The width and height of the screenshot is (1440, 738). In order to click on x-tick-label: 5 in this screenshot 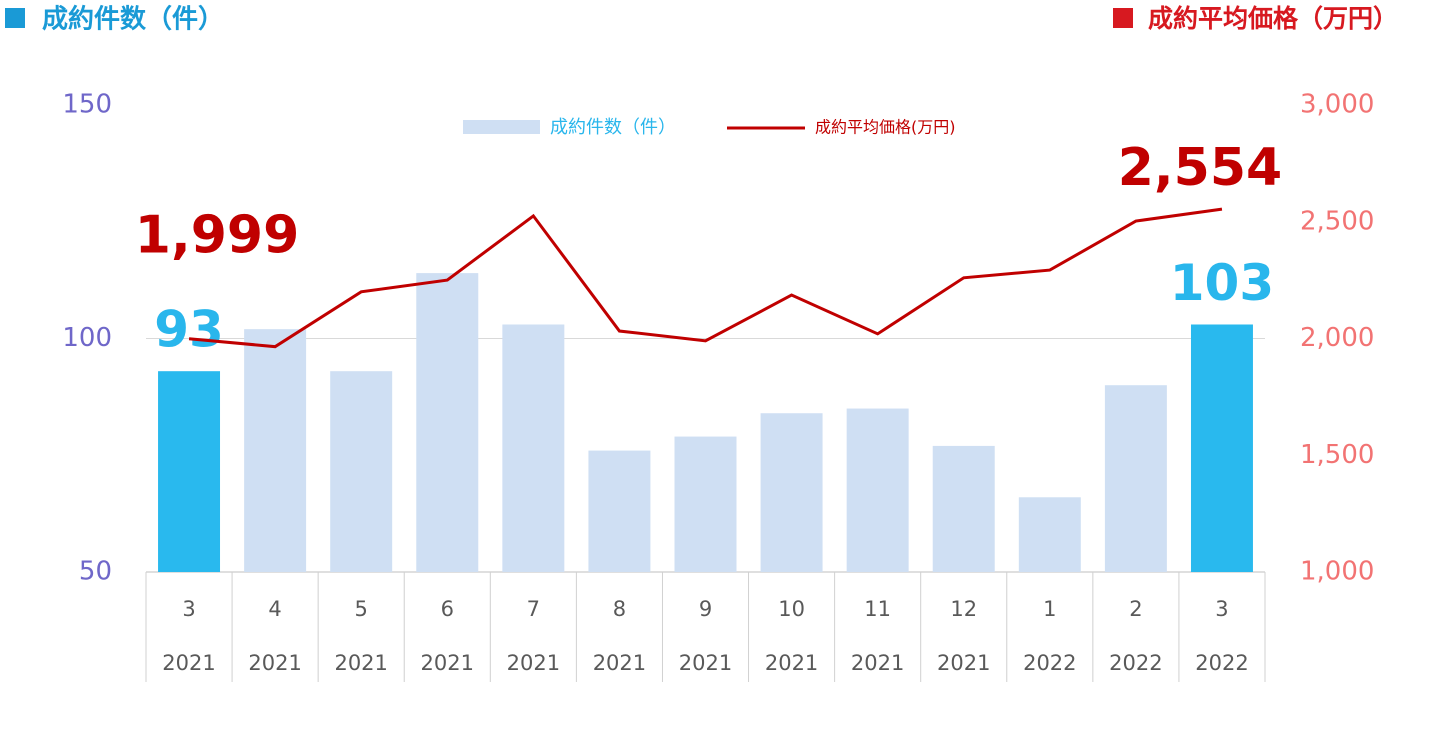, I will do `click(361, 609)`.